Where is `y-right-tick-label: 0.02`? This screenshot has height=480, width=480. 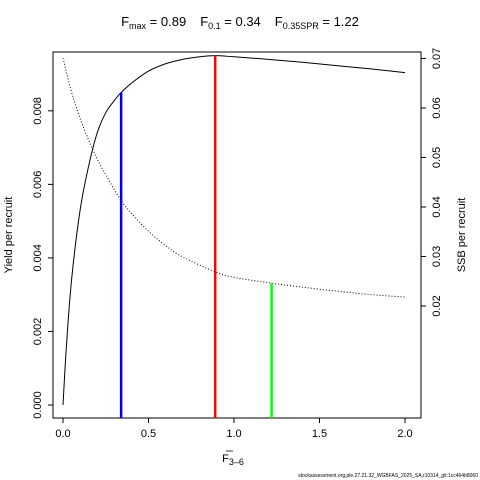 y-right-tick-label: 0.02 is located at coordinates (437, 305).